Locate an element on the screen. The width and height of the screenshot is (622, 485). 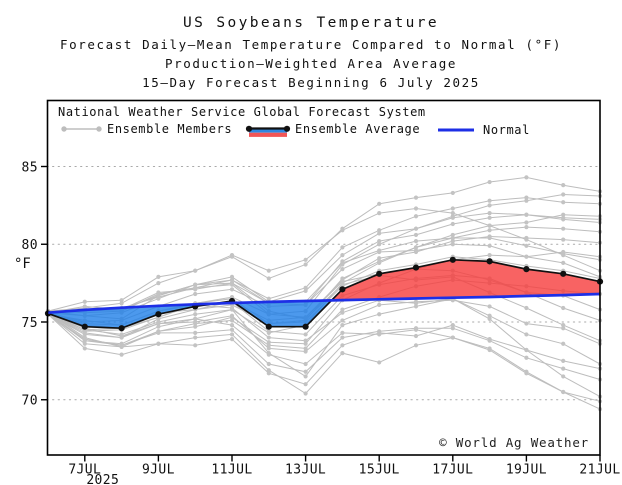
x-tick-label: 9JUL is located at coordinates (158, 470).